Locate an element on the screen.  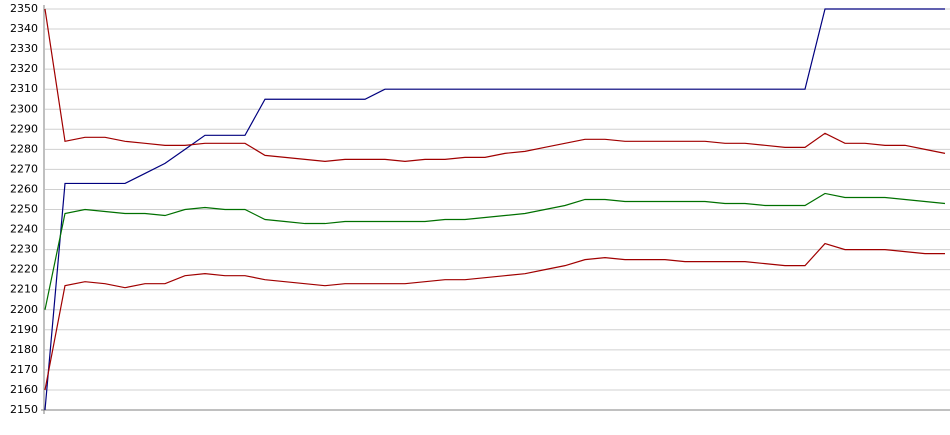
y-tick-label: 2300 is located at coordinates (24, 108).